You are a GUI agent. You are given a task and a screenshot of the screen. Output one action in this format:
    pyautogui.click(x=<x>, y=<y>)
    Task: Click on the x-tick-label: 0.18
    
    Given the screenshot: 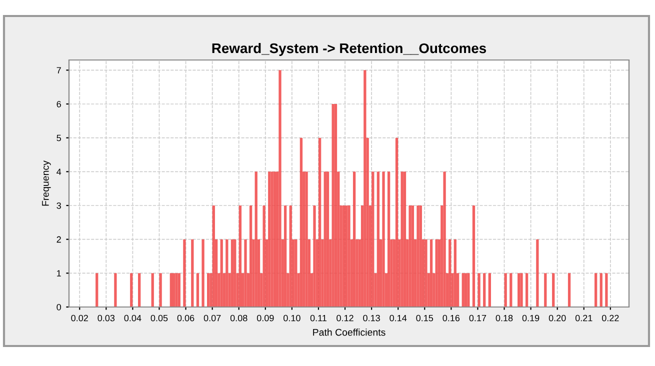 What is the action you would take?
    pyautogui.click(x=504, y=318)
    